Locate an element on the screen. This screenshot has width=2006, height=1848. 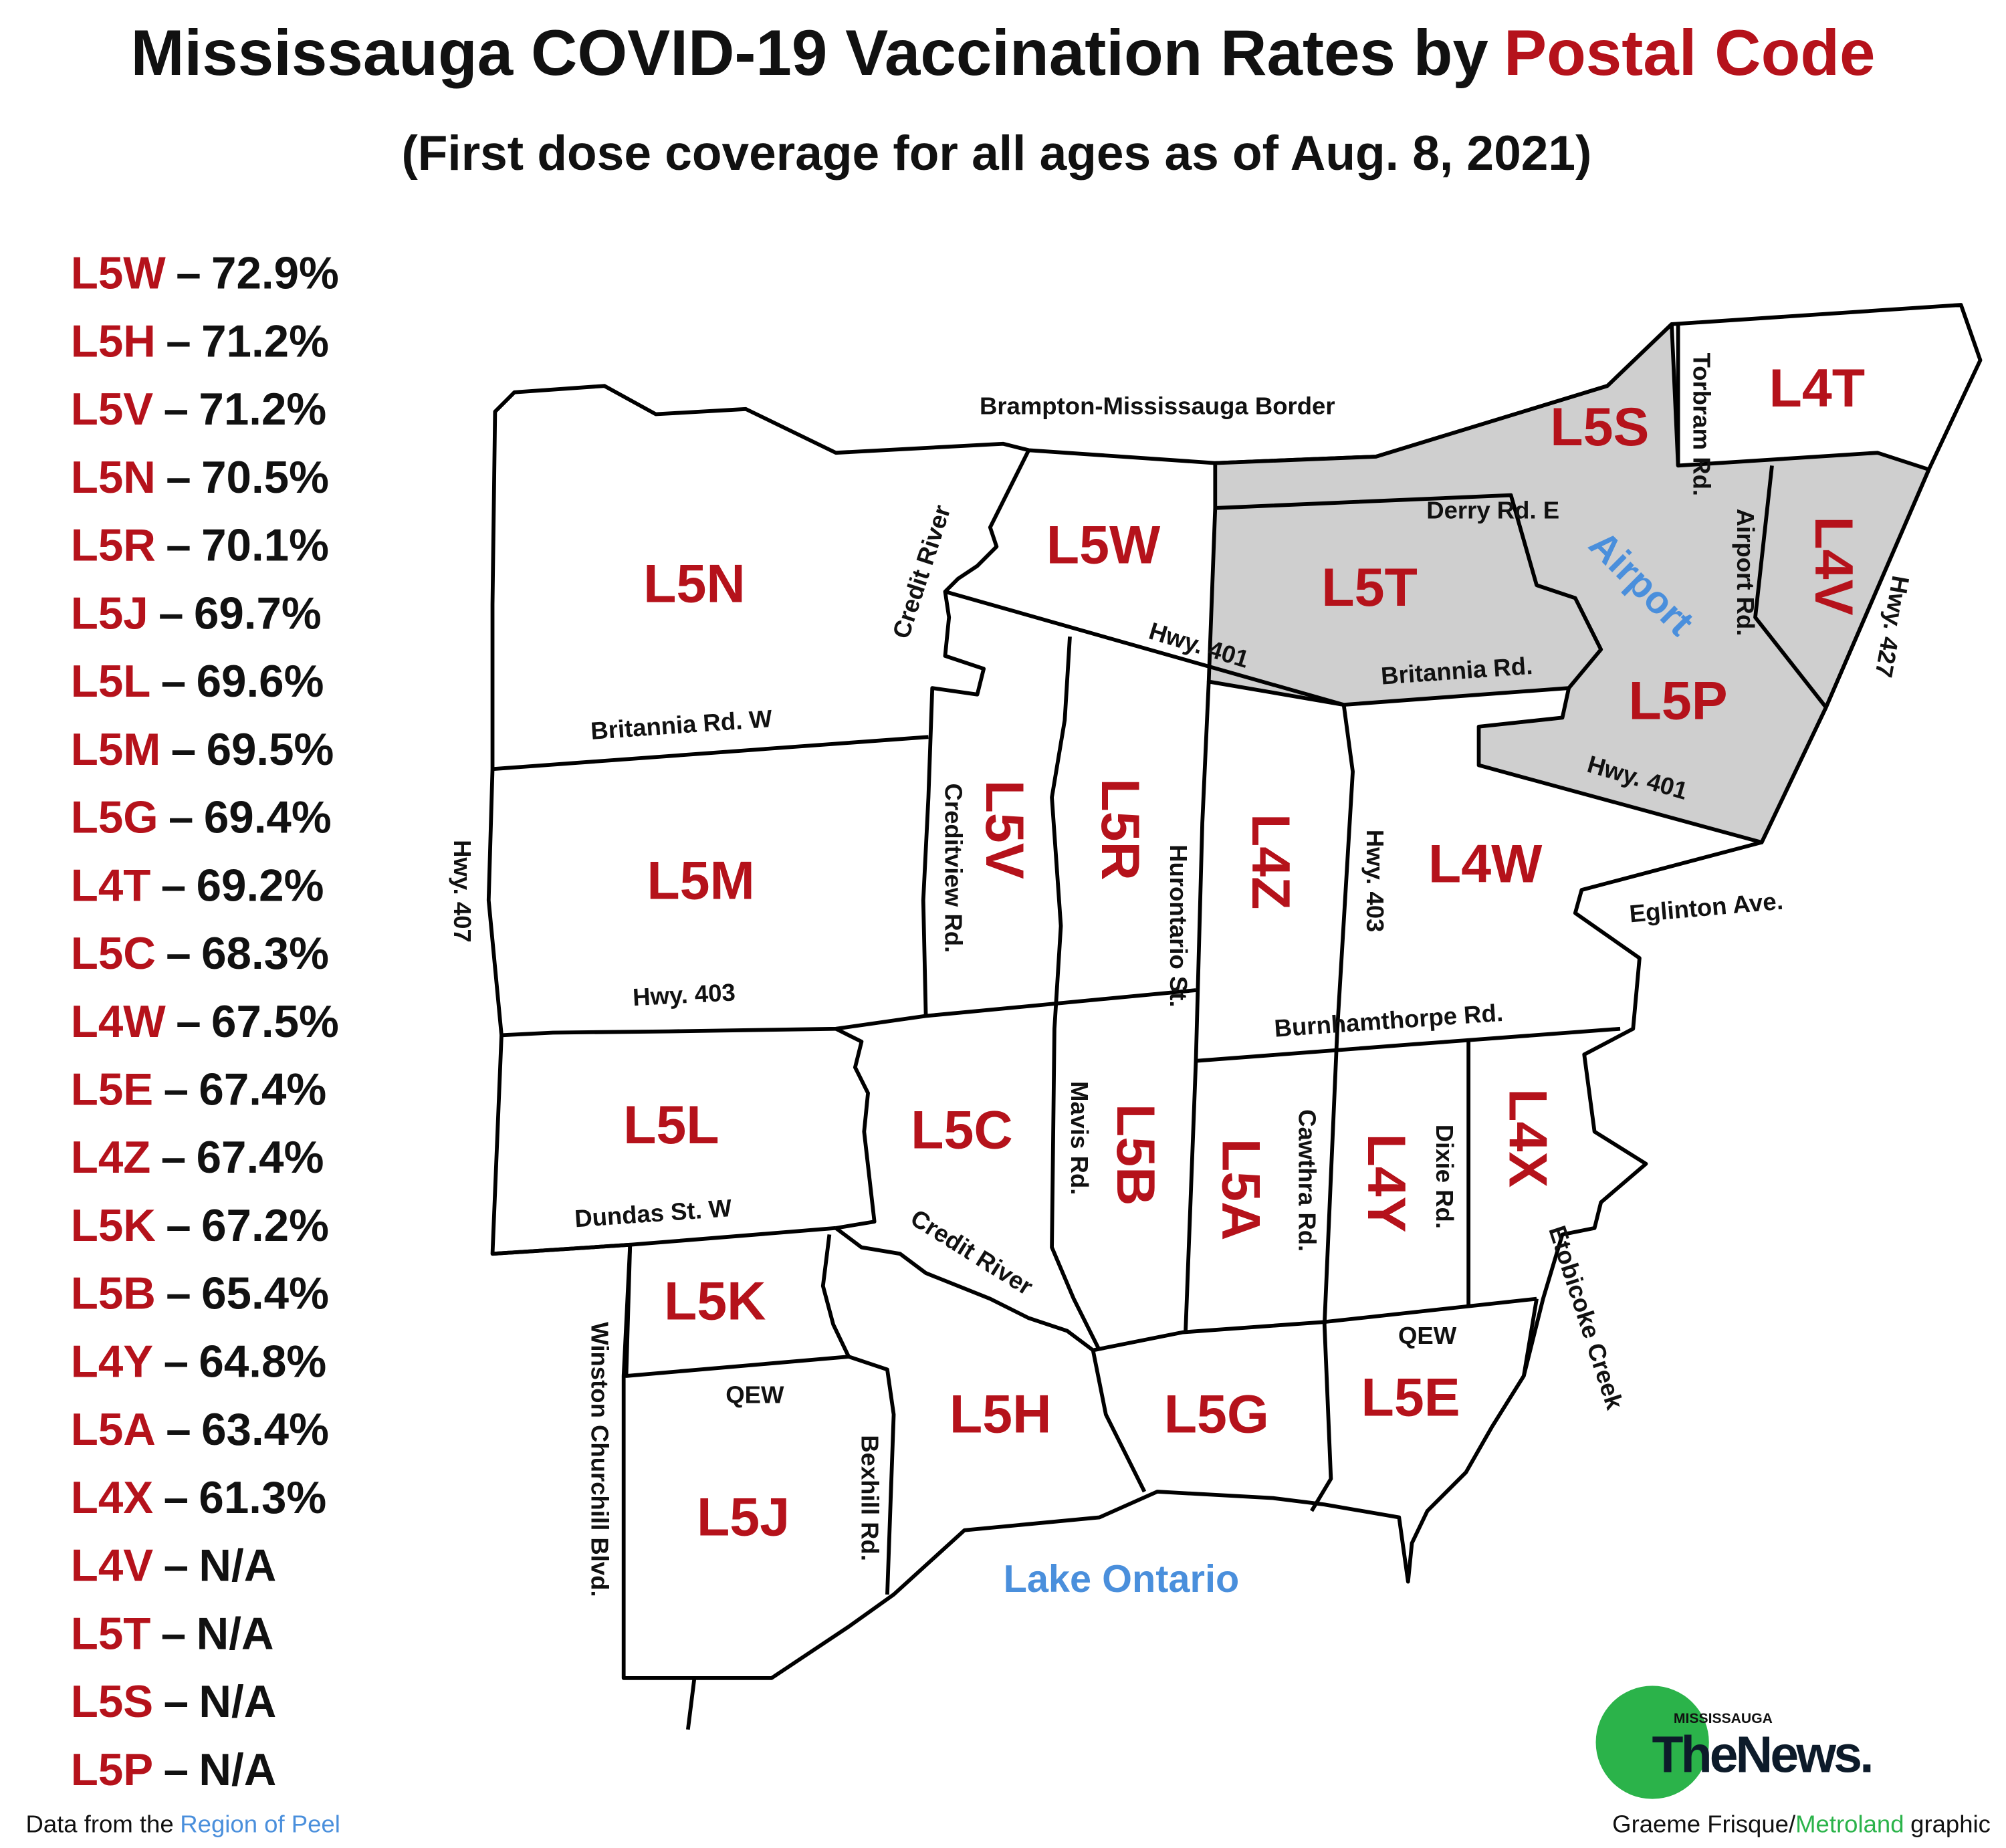
road-label: QEW is located at coordinates (1427, 1335).